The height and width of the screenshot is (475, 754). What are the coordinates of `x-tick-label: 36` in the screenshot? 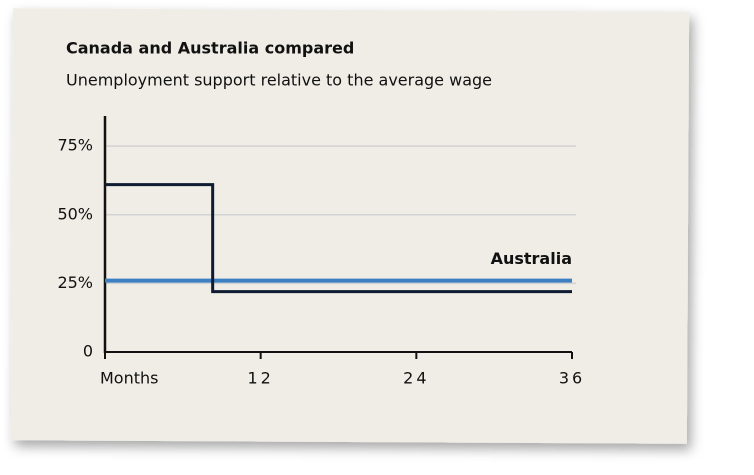 It's located at (572, 378).